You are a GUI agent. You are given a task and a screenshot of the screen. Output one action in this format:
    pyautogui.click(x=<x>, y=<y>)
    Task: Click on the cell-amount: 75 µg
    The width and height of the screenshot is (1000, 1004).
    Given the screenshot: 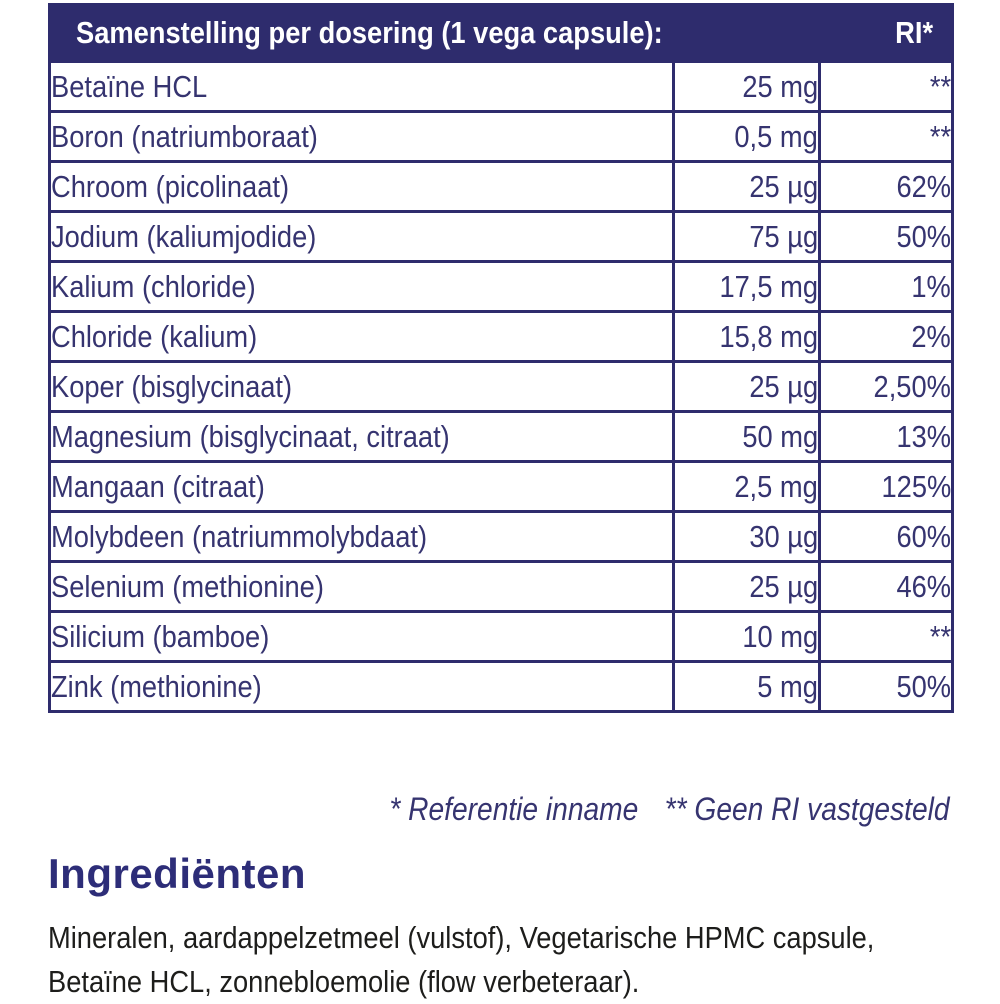 What is the action you would take?
    pyautogui.click(x=746, y=236)
    